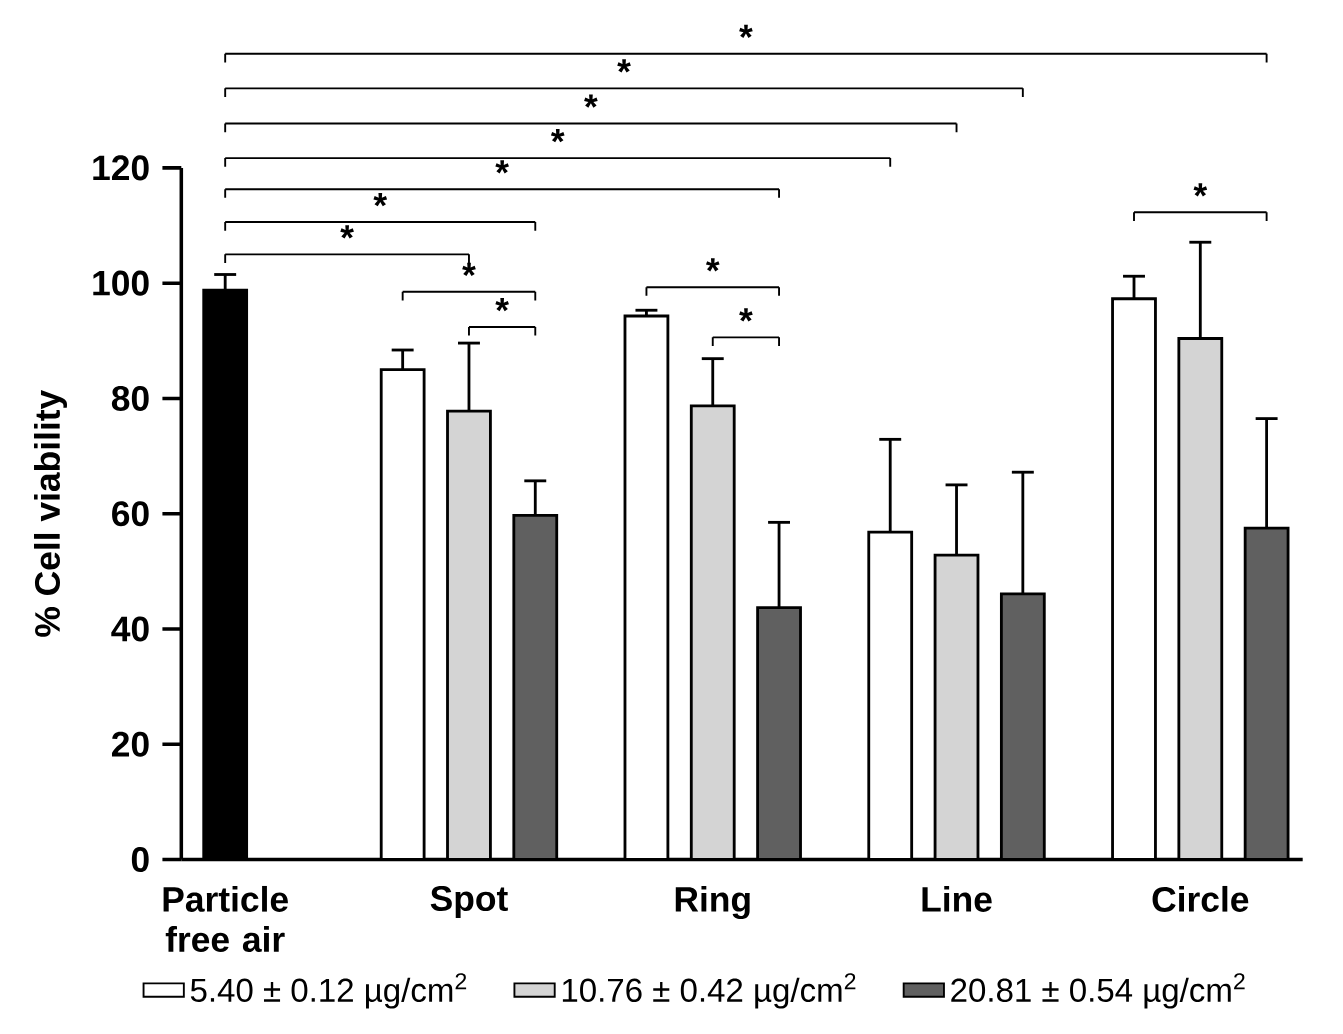  I want to click on y-tick-label: 60, so click(130, 514).